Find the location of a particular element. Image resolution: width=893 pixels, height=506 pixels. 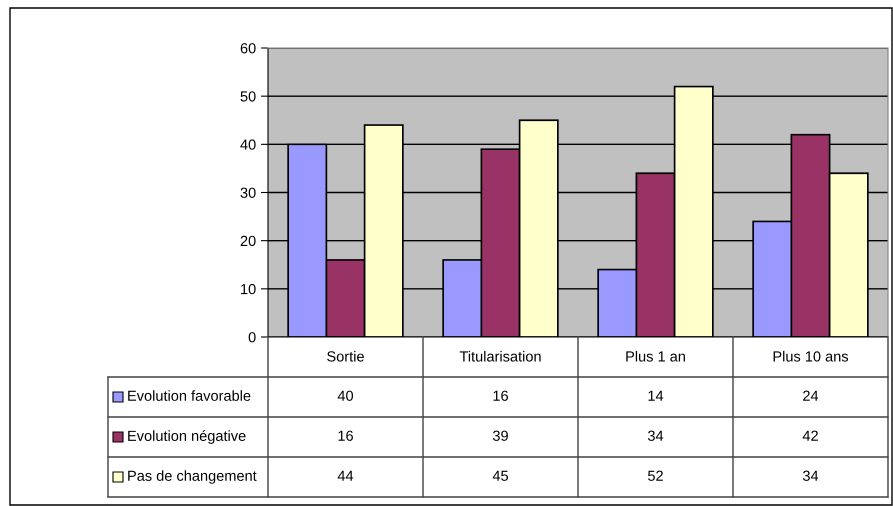

y-tick-label: 30 is located at coordinates (248, 193).